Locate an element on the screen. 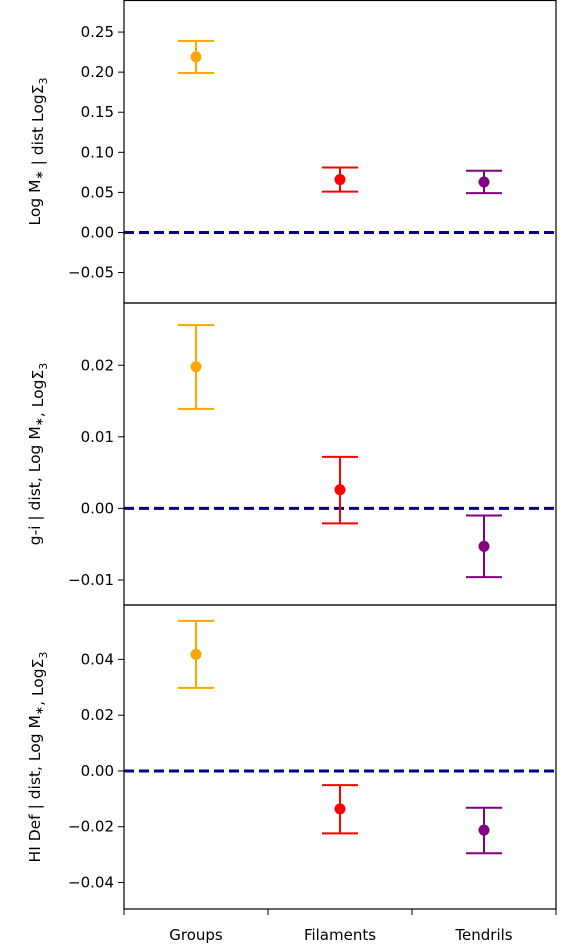 The image size is (562, 946). y-tick-label: 0.20 is located at coordinates (97, 72).